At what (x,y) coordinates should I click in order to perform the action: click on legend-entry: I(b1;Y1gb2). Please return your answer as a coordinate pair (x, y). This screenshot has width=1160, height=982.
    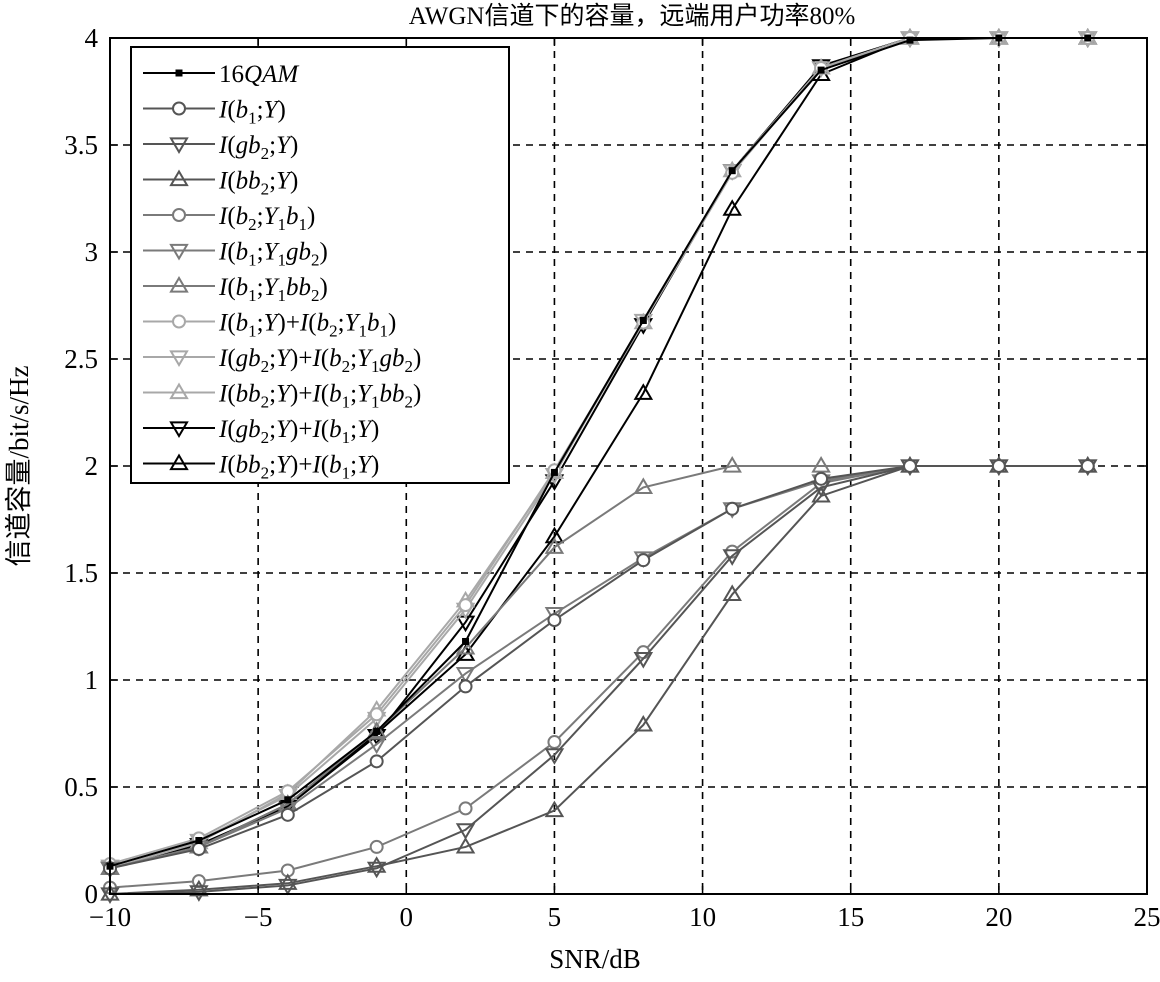
    Looking at the image, I should click on (235, 254).